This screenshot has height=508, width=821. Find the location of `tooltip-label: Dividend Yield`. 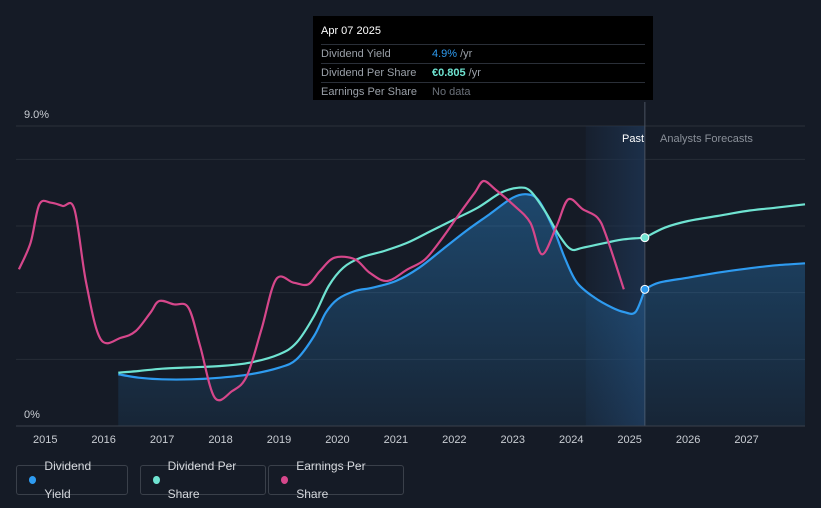

tooltip-label: Dividend Yield is located at coordinates (356, 54).